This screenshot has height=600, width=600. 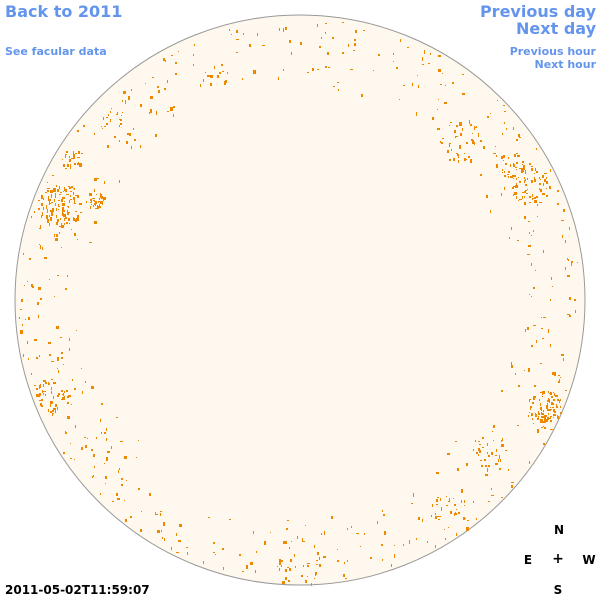 What do you see at coordinates (589, 560) in the screenshot?
I see `compass-west-label: W` at bounding box center [589, 560].